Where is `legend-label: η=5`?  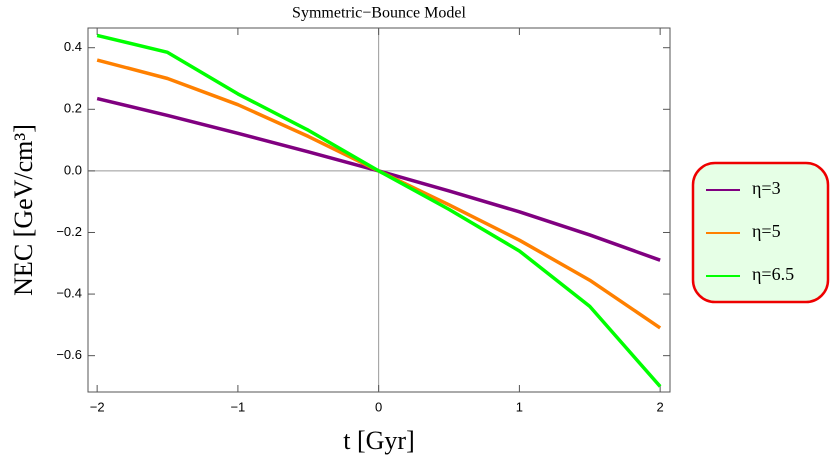 legend-label: η=5 is located at coordinates (766, 231).